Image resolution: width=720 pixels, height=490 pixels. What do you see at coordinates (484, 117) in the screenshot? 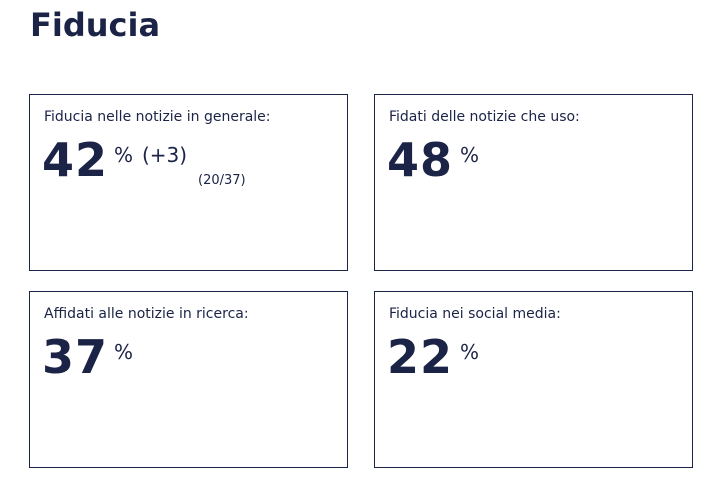
I see `stat-label: Fidati delle notizie che uso:` at bounding box center [484, 117].